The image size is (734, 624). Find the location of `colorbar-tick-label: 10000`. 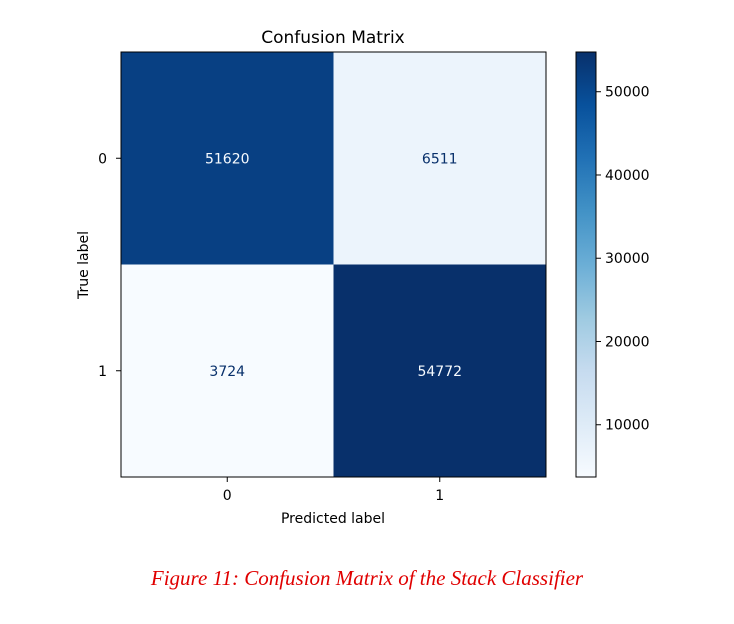

colorbar-tick-label: 10000 is located at coordinates (627, 426).